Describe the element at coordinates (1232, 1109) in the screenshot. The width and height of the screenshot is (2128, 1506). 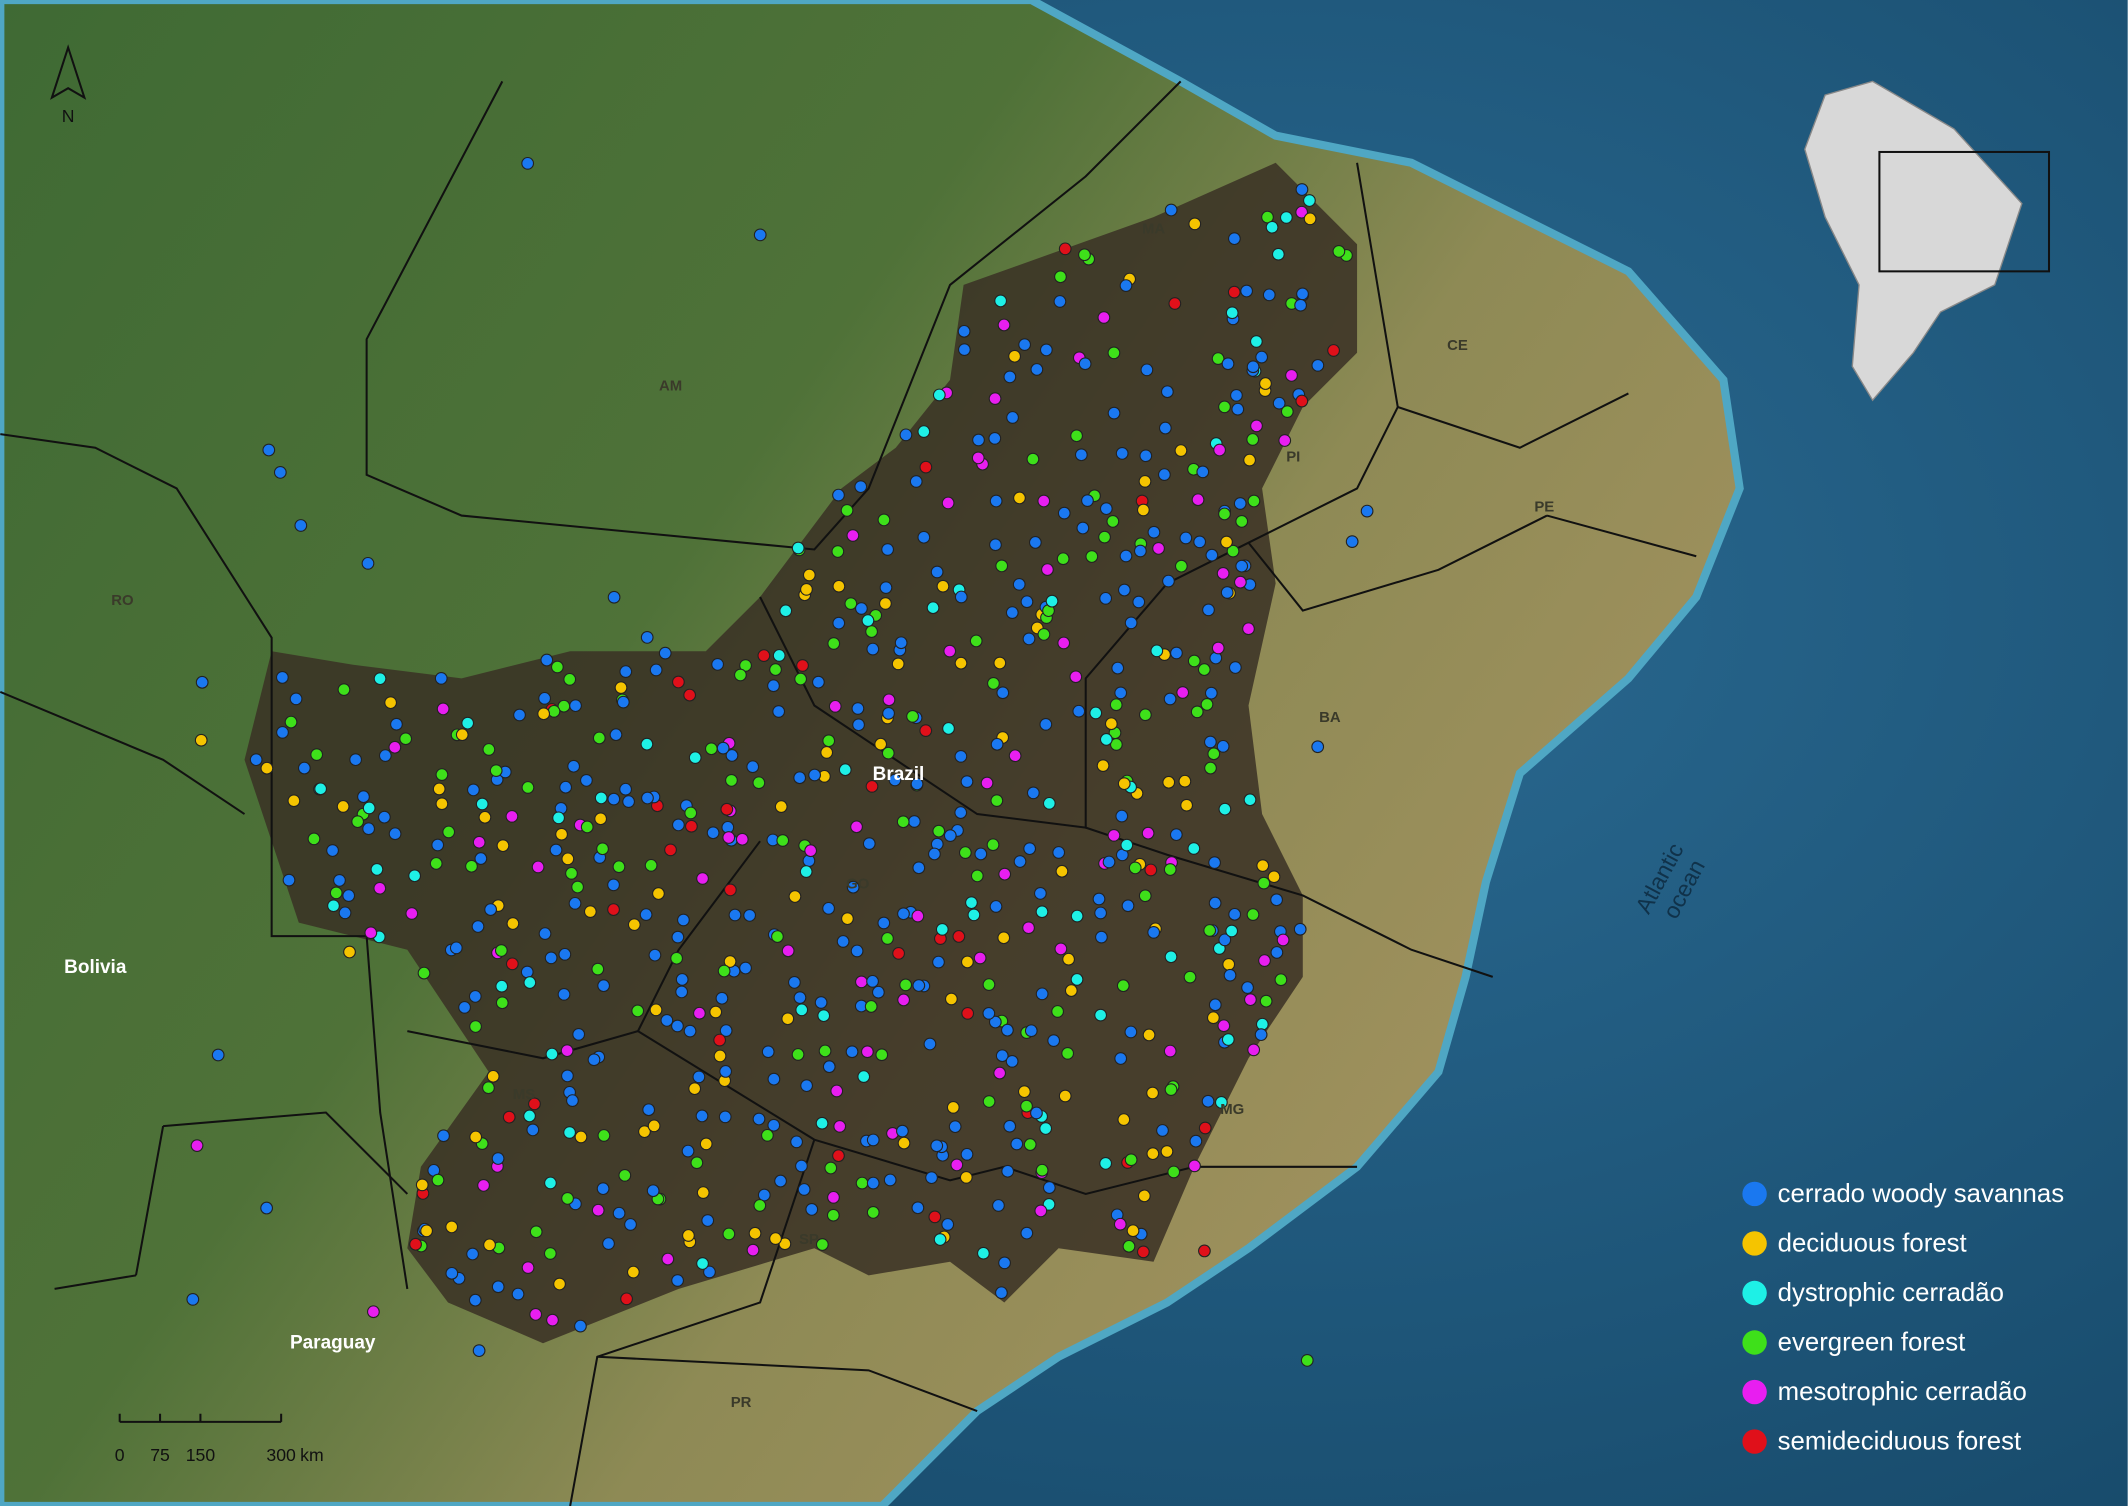
I see `region-label: MG` at that location.